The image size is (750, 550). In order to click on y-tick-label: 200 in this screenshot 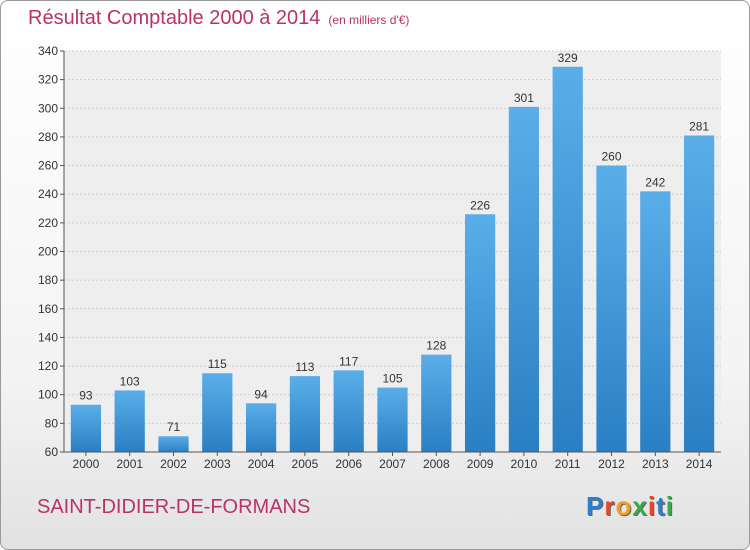, I will do `click(48, 252)`.